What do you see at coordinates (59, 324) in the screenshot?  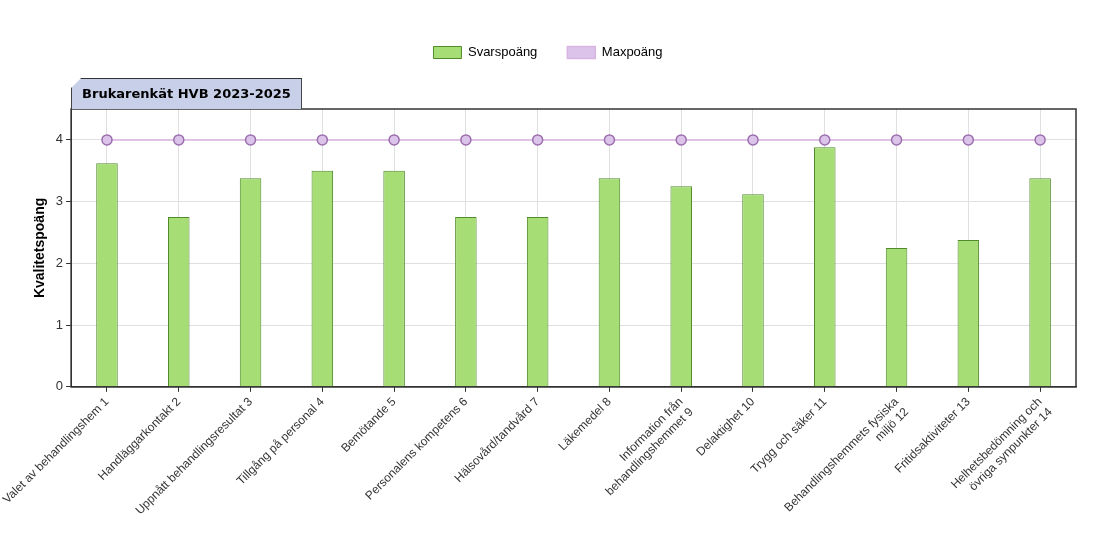 I see `y-tick-label: 1` at bounding box center [59, 324].